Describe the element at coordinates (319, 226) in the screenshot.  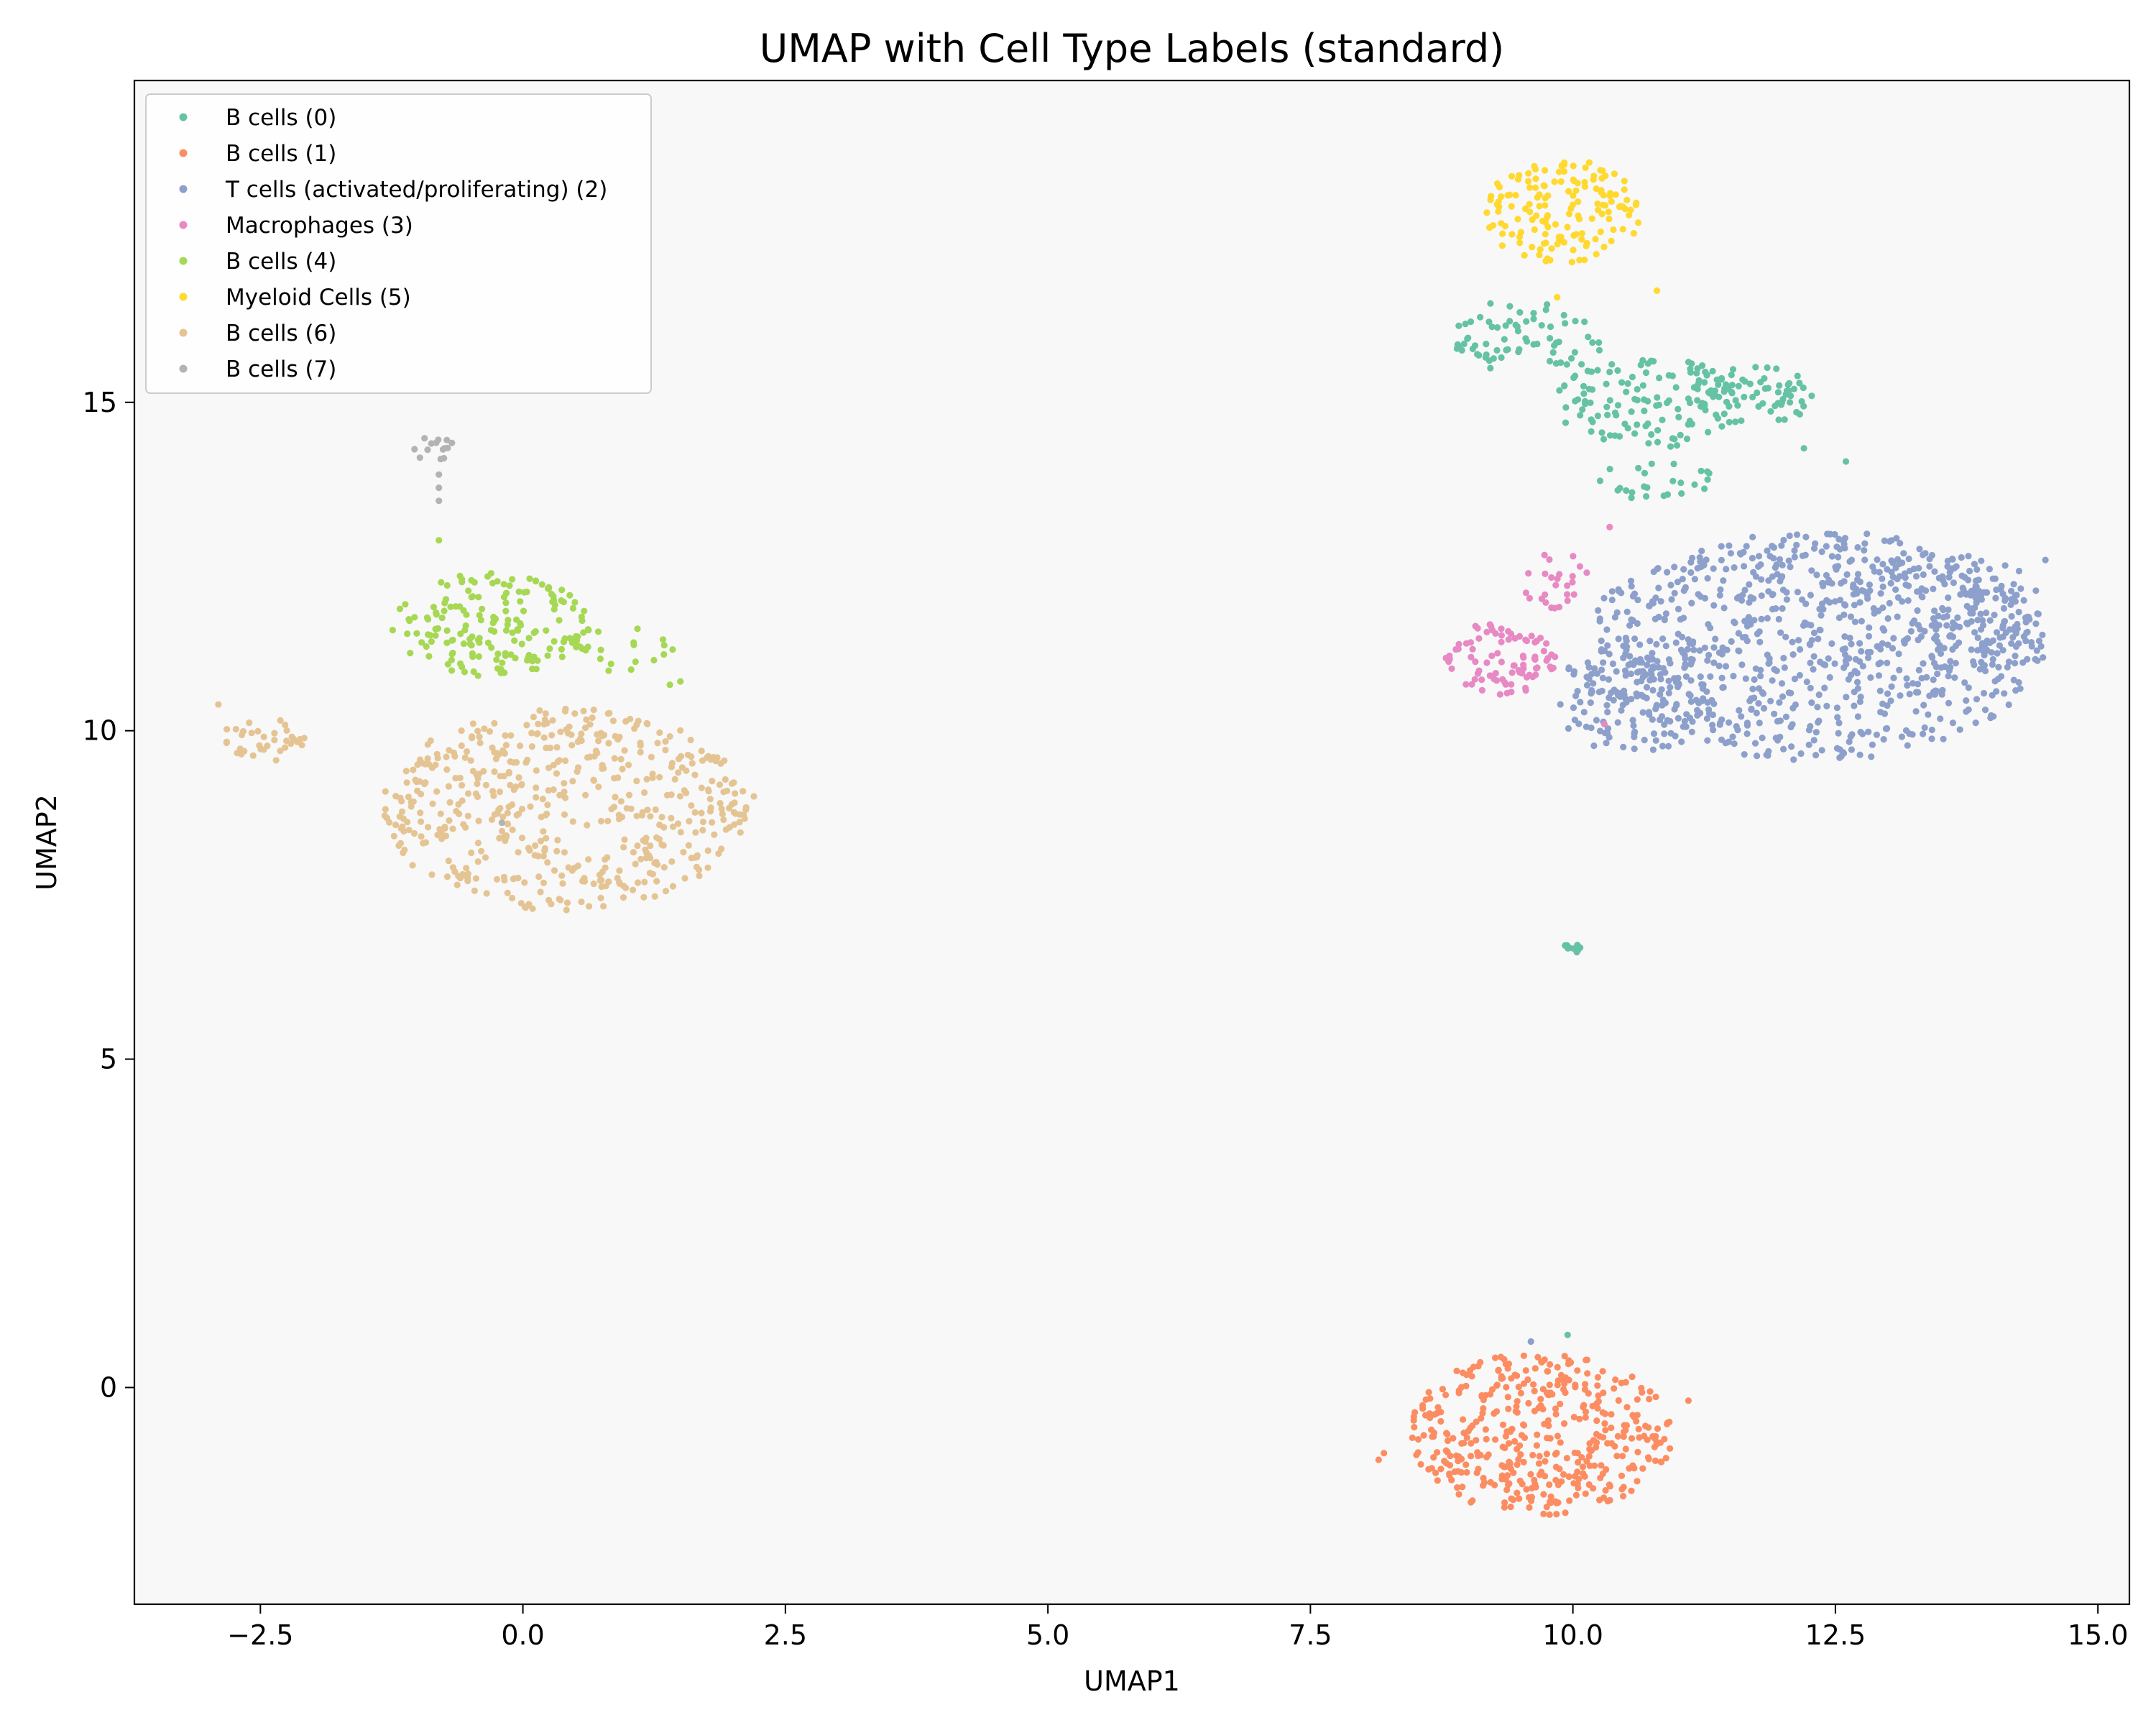
I see `legend-label: Macrophages (3)` at that location.